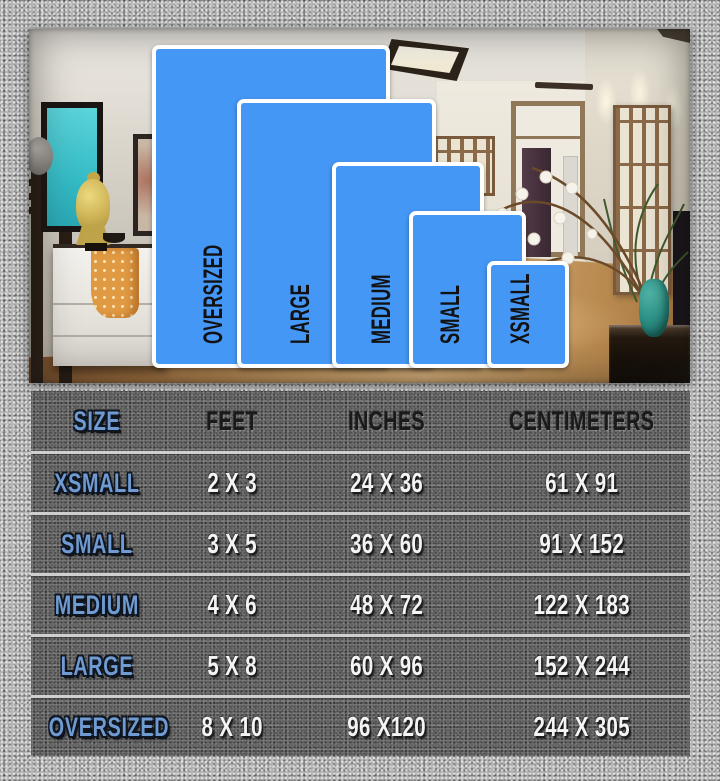 The image size is (720, 781). Describe the element at coordinates (97, 420) in the screenshot. I see `header-size: SIZE` at that location.